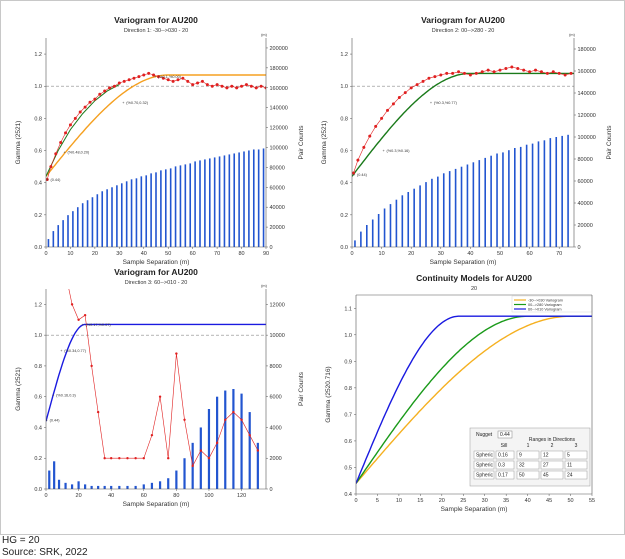  What do you see at coordinates (348, 309) in the screenshot?
I see `y-tick-label: 1.1` at bounding box center [348, 309].